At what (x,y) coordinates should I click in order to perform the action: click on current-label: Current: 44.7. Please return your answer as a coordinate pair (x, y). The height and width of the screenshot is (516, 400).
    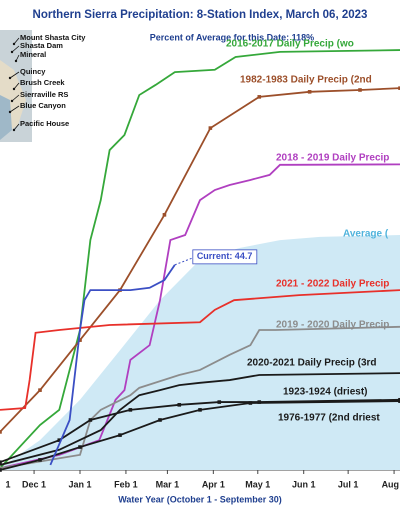
    Looking at the image, I should click on (225, 256).